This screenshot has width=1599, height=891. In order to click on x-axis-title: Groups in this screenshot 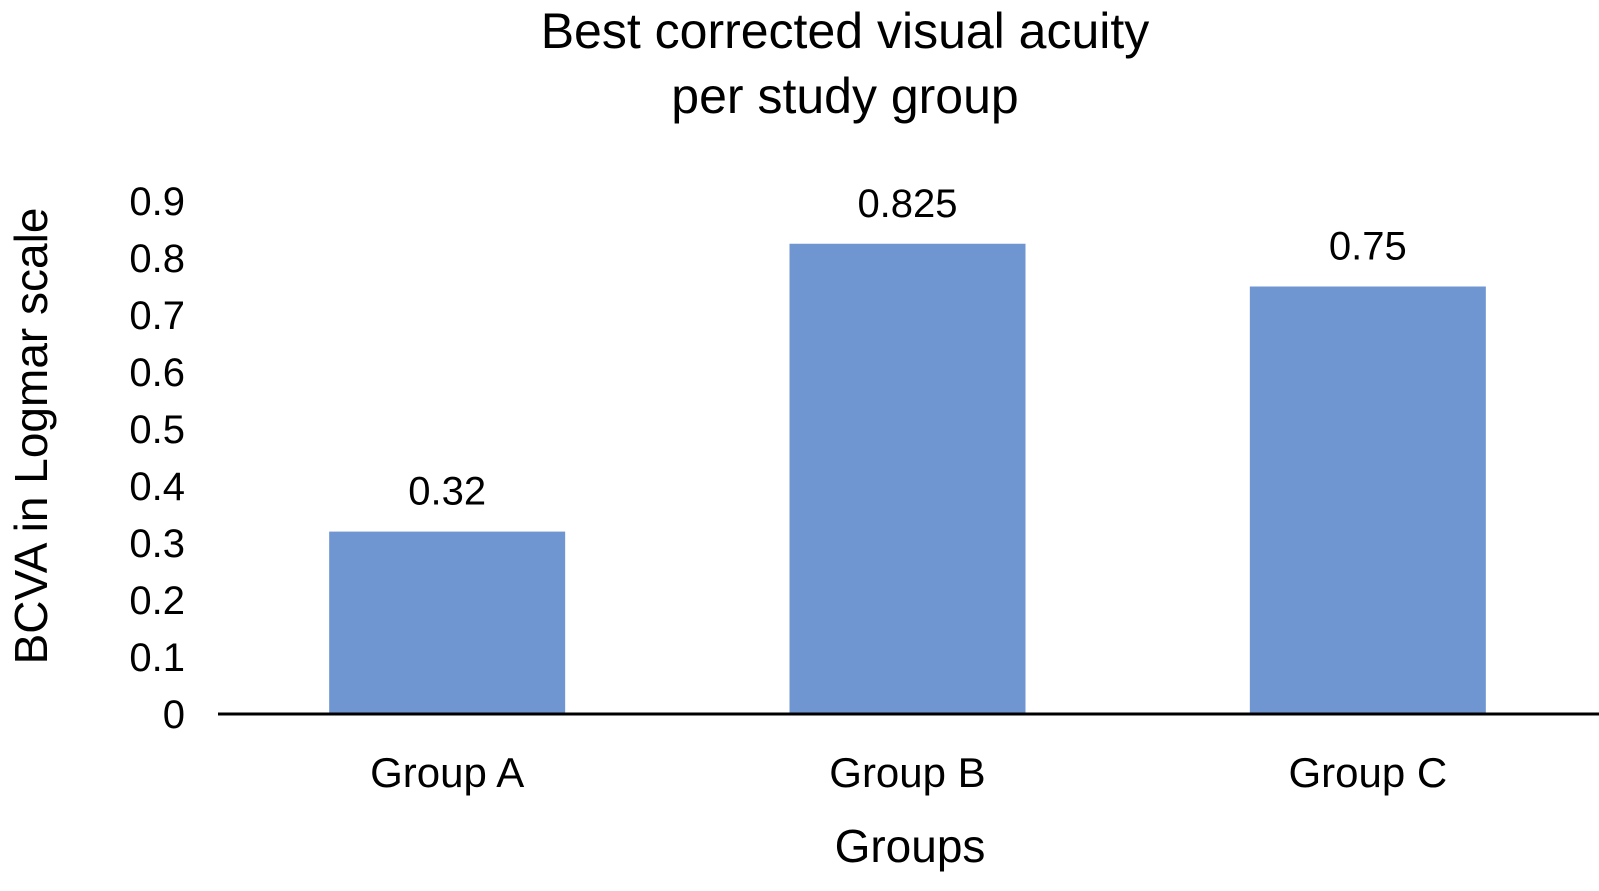, I will do `click(910, 846)`.